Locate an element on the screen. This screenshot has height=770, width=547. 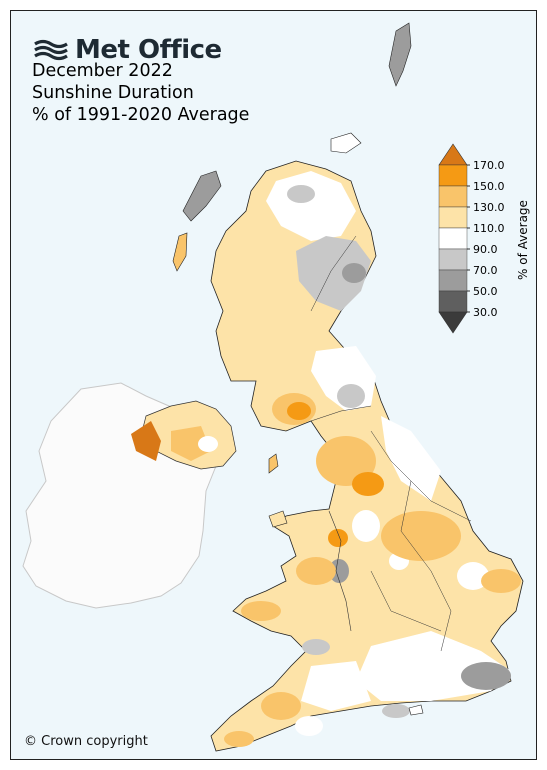
shetland is located at coordinates (400, 54).